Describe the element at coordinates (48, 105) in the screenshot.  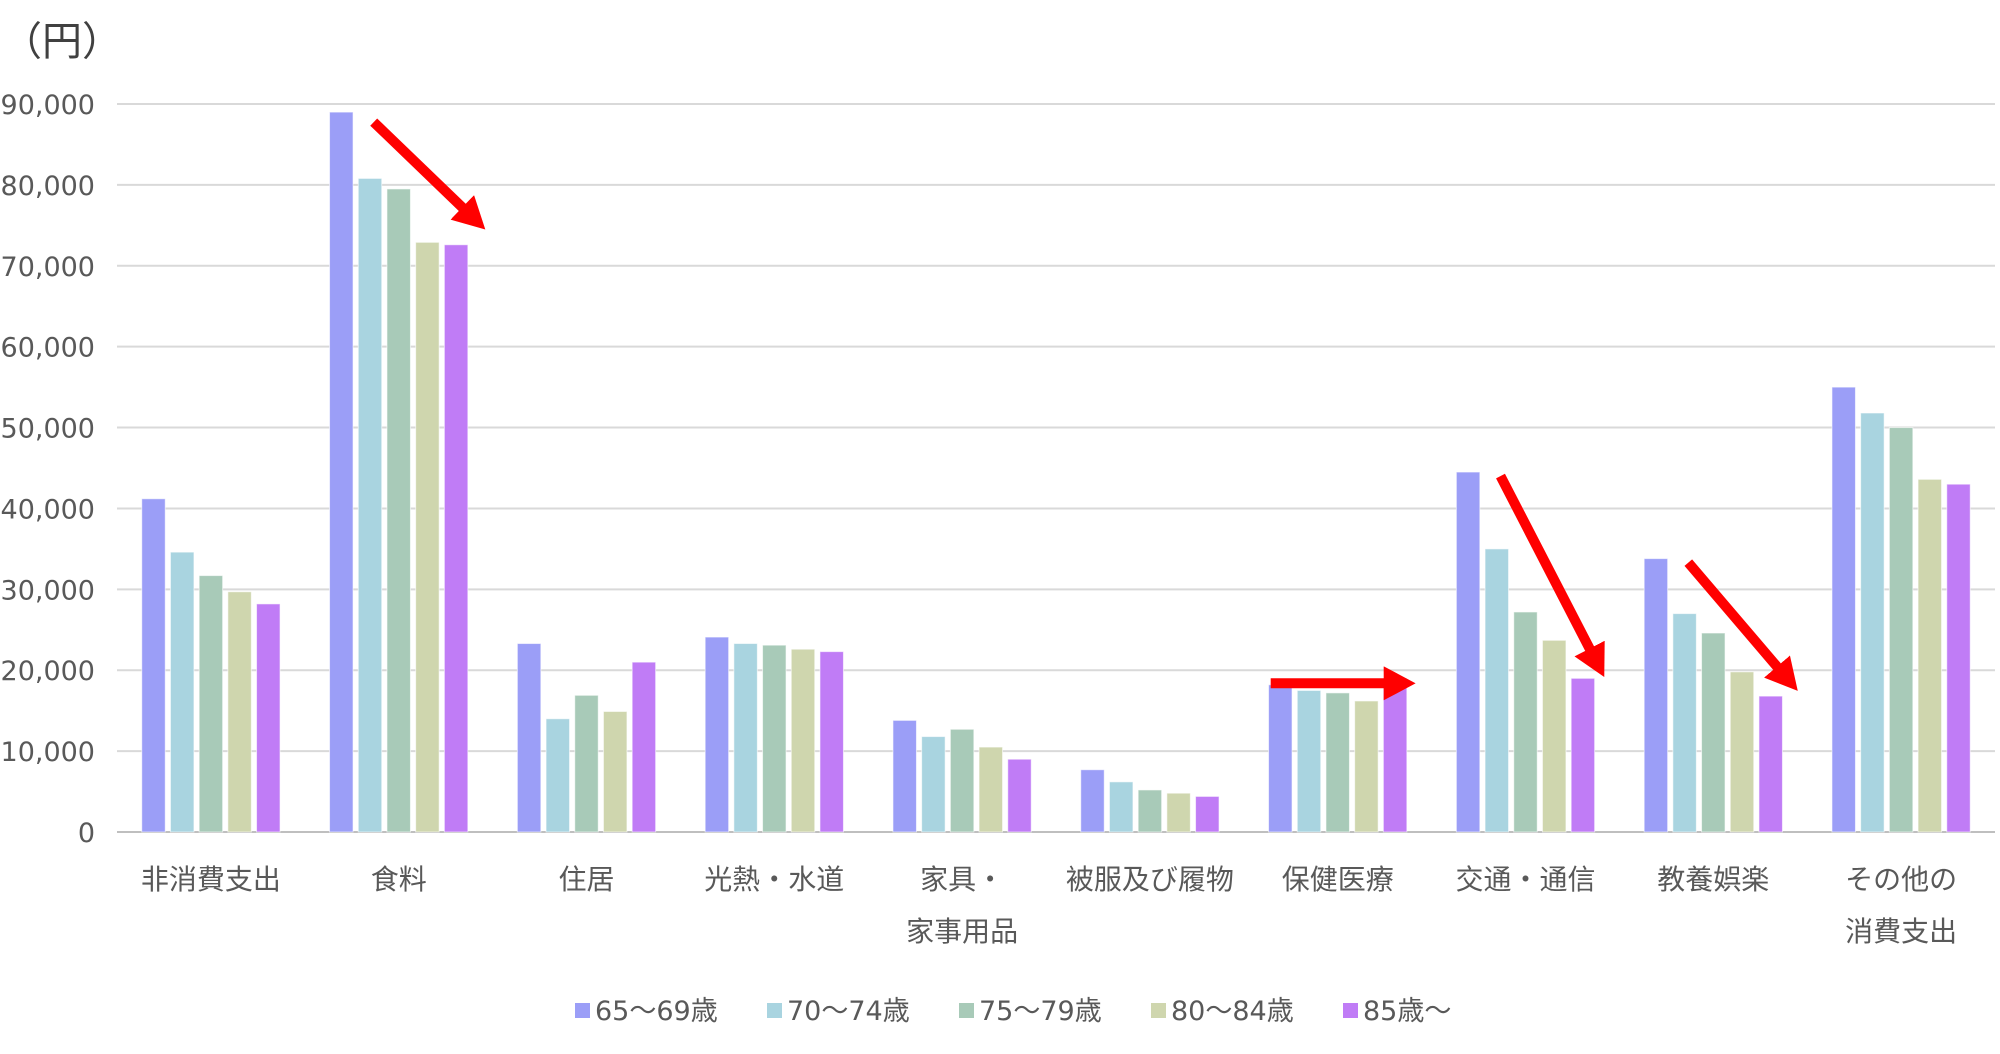
I see `y-tick-label: 90,000` at that location.